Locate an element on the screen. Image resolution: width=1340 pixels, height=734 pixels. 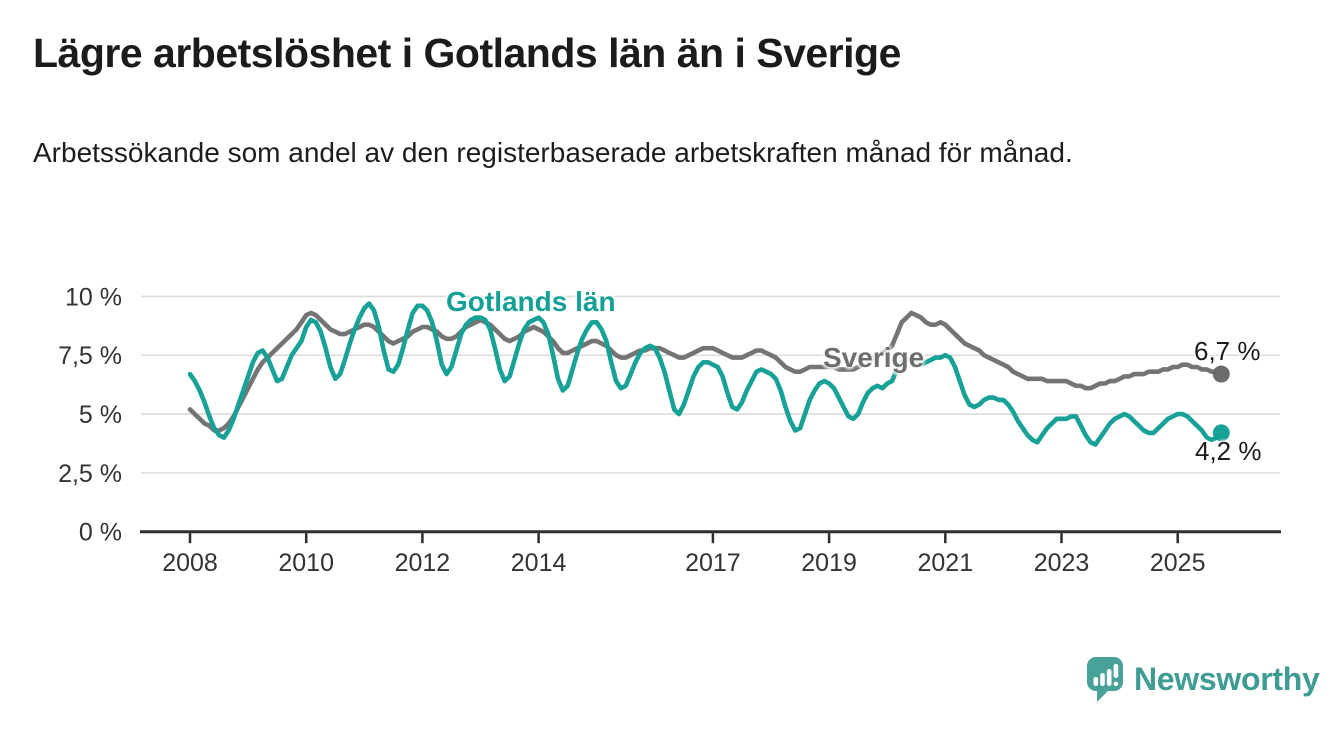
x-axis-tick-label: 2012 is located at coordinates (423, 563).